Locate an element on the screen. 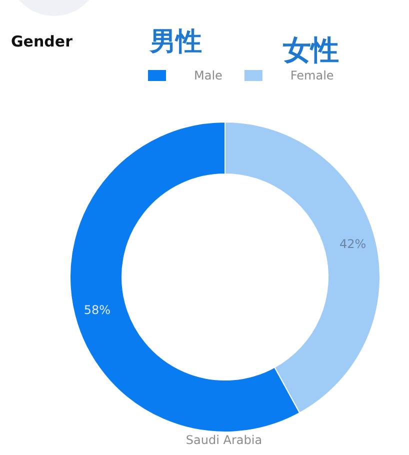  text: 男性 is located at coordinates (175, 42).